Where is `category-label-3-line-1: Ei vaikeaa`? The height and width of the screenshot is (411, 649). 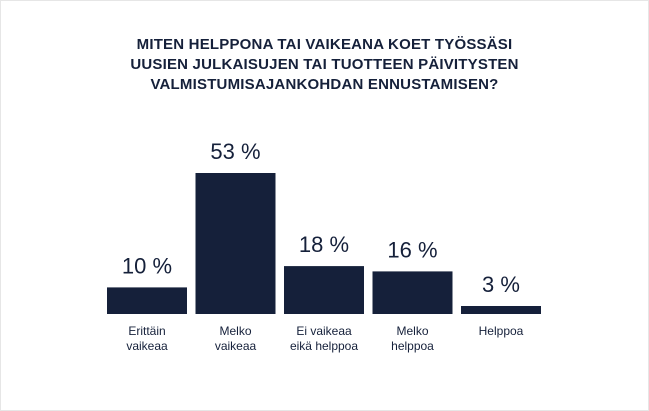
category-label-3-line-1: Ei vaikeaa is located at coordinates (324, 331).